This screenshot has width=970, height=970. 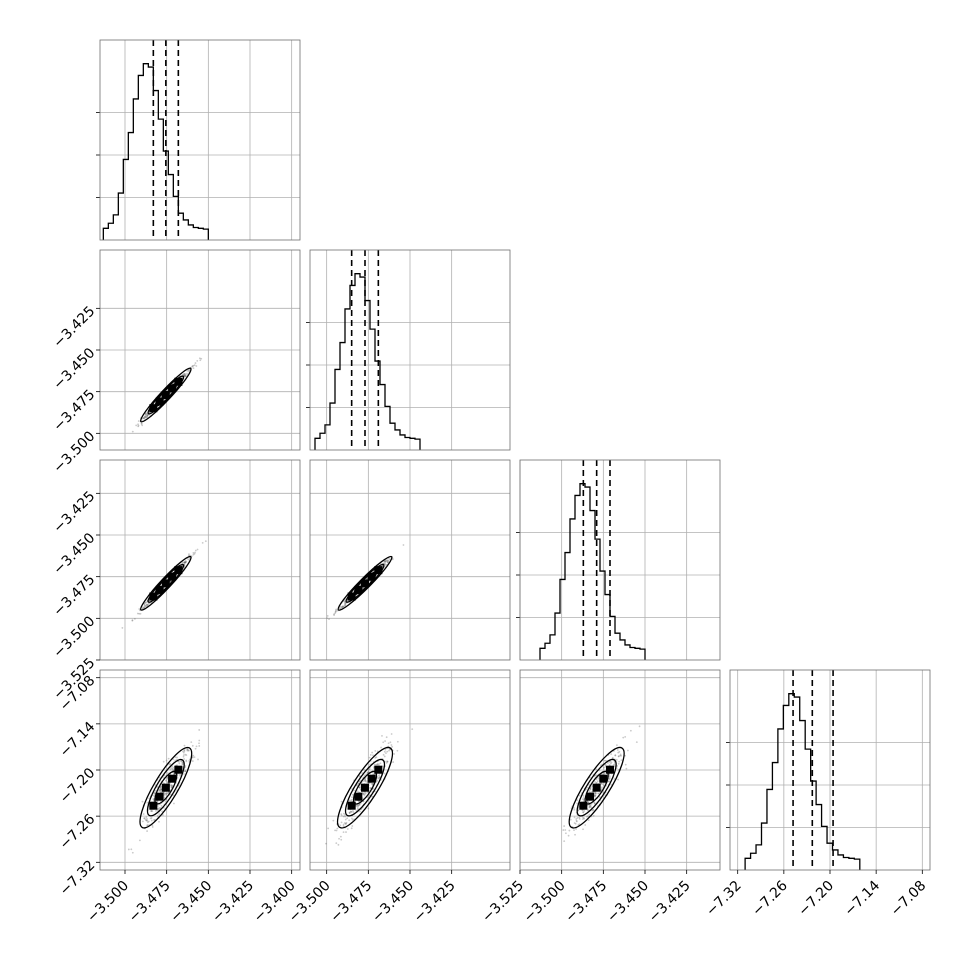 I want to click on y-axis-ticks-row-3: −7.32−7.26−7.20−7.14−7.08, so click(x=78, y=786).